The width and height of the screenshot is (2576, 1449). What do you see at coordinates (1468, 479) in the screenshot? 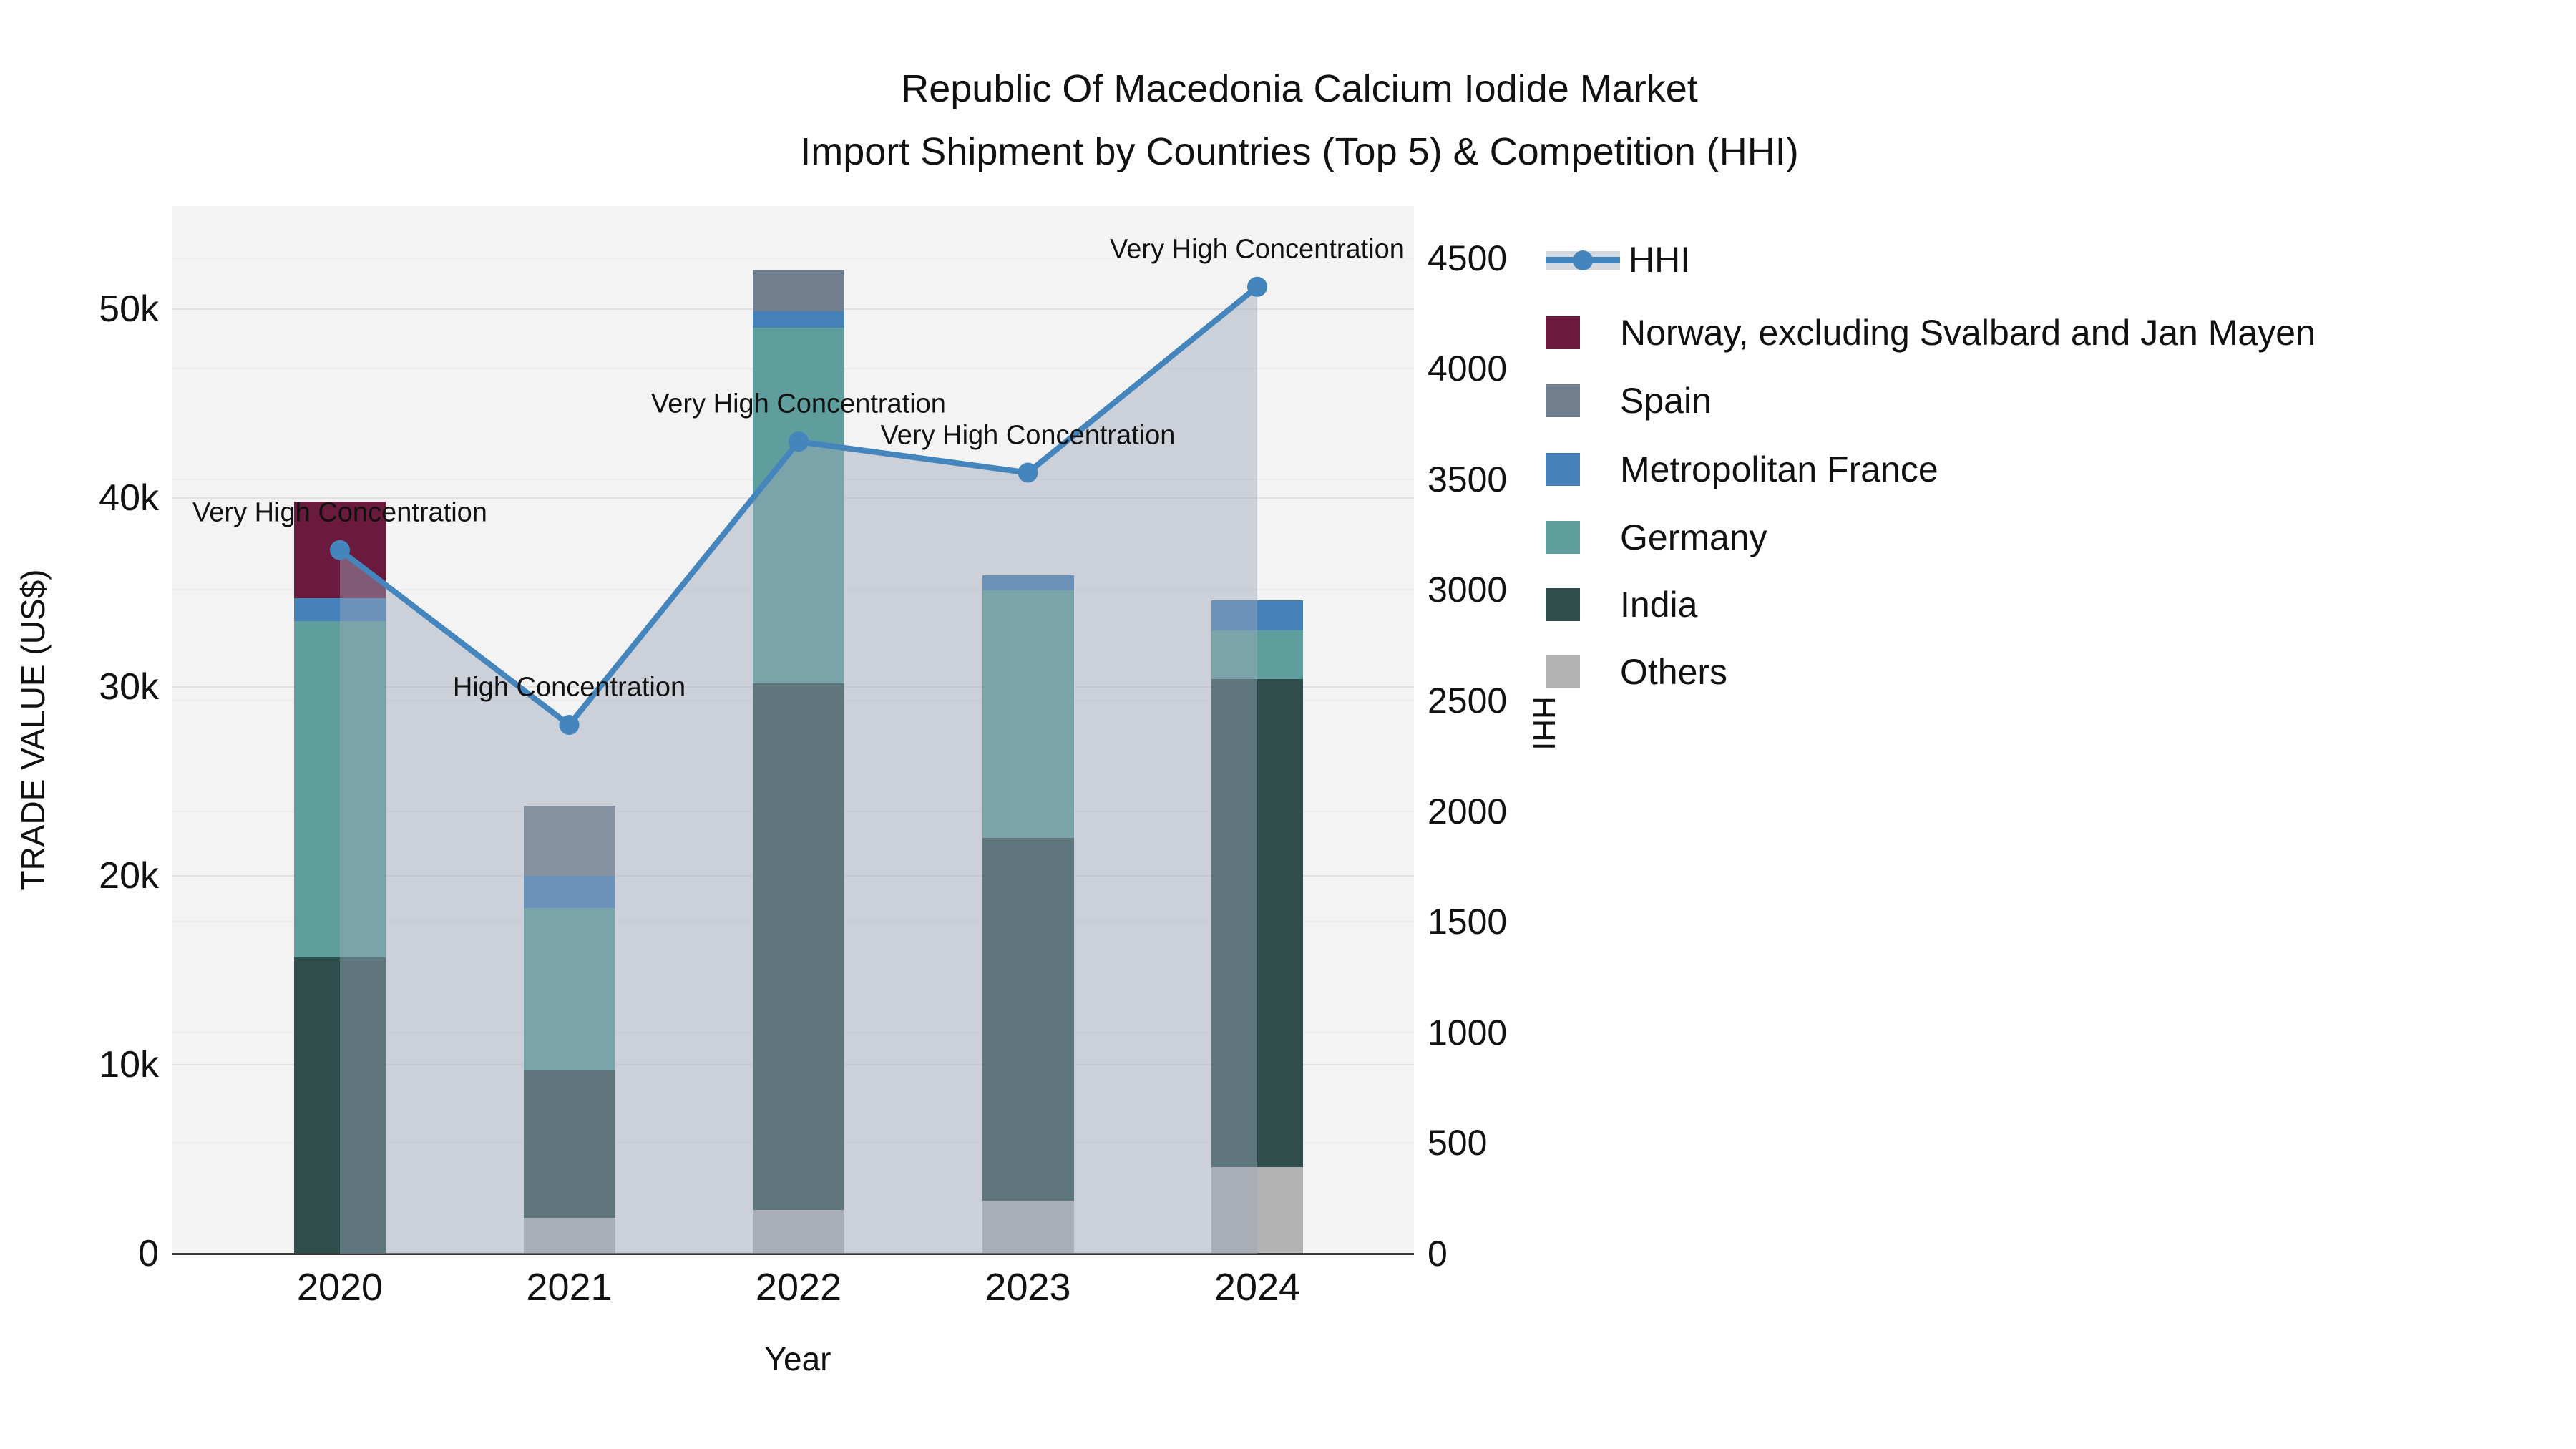
I see `right-axis-tick: 3500` at bounding box center [1468, 479].